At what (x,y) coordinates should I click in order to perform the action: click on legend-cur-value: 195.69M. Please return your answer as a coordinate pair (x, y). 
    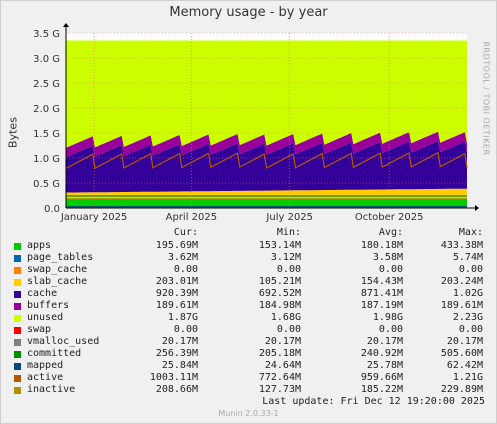
    Looking at the image, I should click on (176, 245).